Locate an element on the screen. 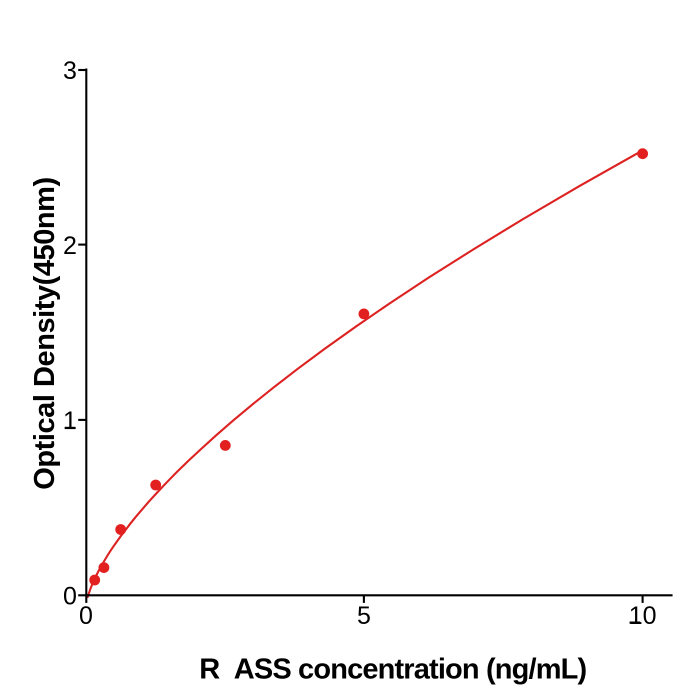  svg-text: 10 is located at coordinates (643, 616).